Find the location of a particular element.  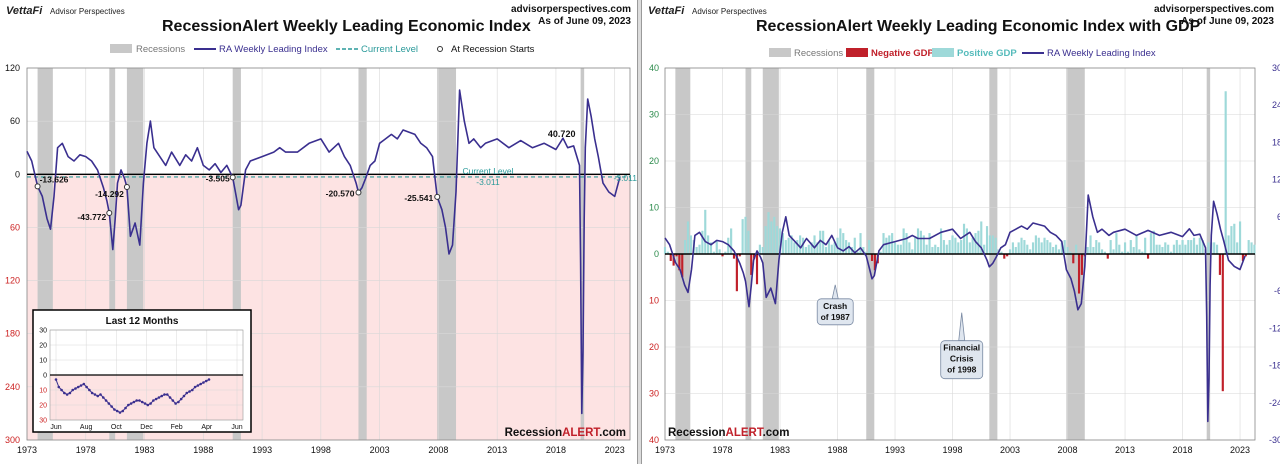

inset-negative-zone is located at coordinates (146, 397).